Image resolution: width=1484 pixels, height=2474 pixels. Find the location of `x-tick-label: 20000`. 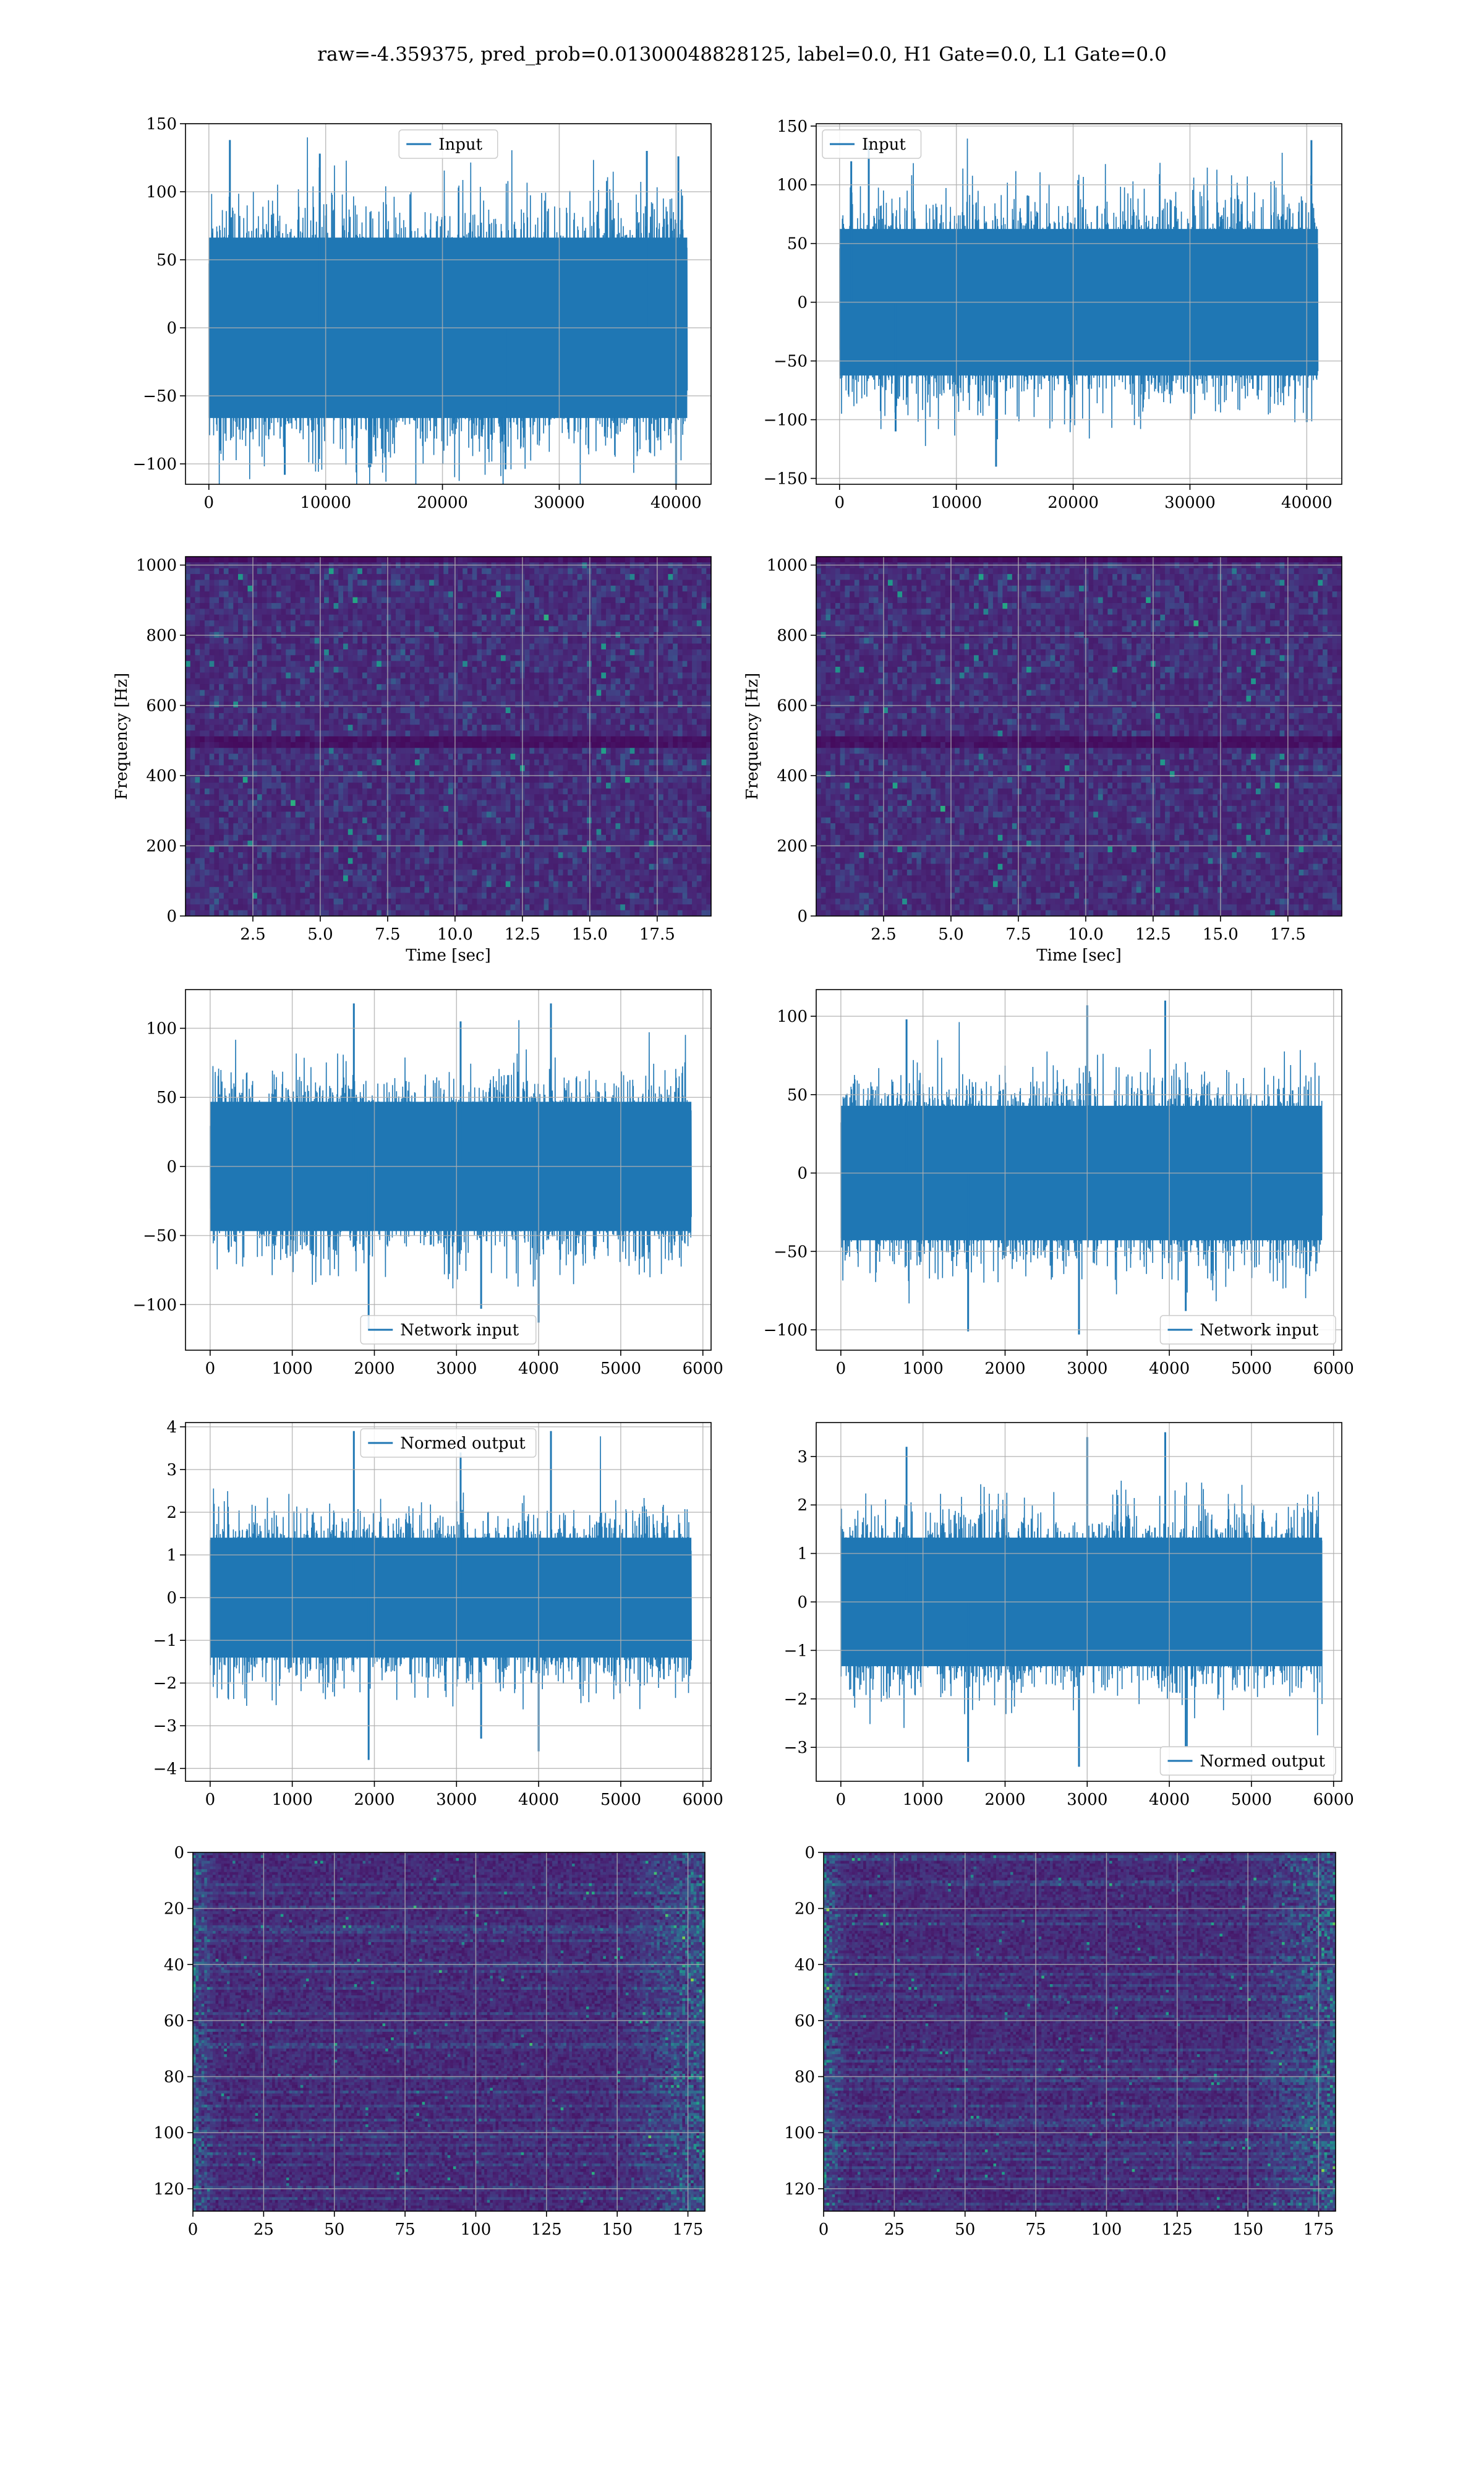

x-tick-label: 20000 is located at coordinates (1073, 503).